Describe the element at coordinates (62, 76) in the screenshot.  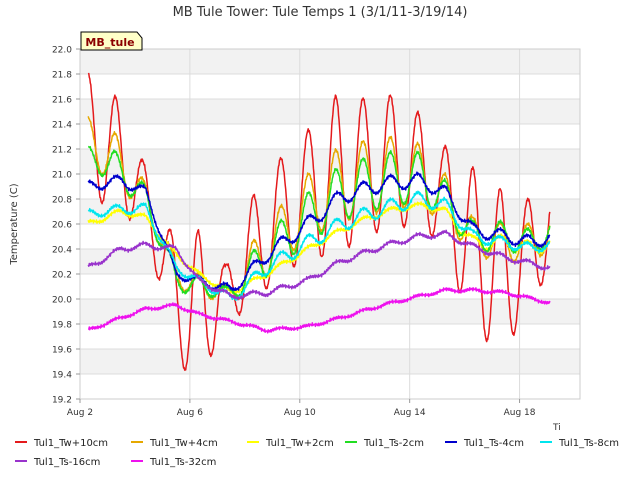
I see `y-tick-label: 21.8` at that location.